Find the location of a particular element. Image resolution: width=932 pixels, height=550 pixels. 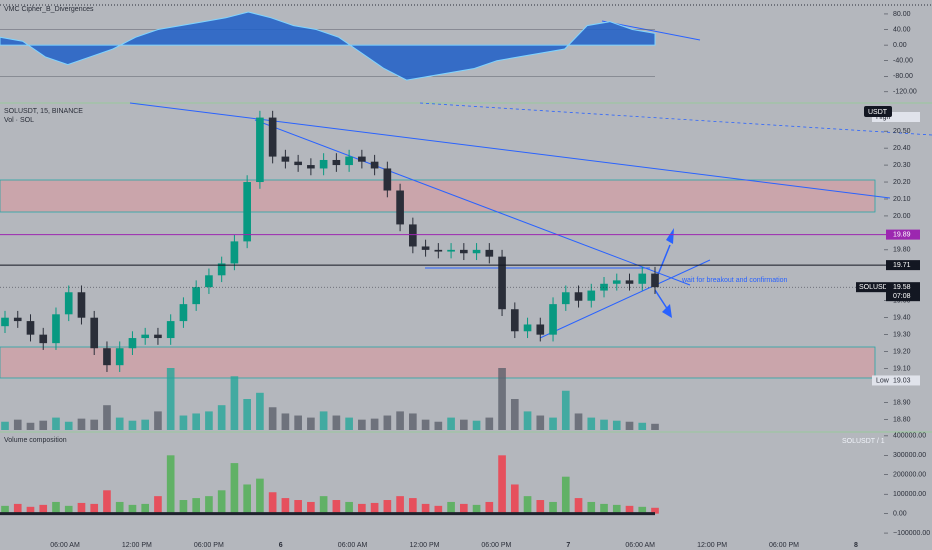

x-tick-label: 06:00 AM is located at coordinates (65, 545).